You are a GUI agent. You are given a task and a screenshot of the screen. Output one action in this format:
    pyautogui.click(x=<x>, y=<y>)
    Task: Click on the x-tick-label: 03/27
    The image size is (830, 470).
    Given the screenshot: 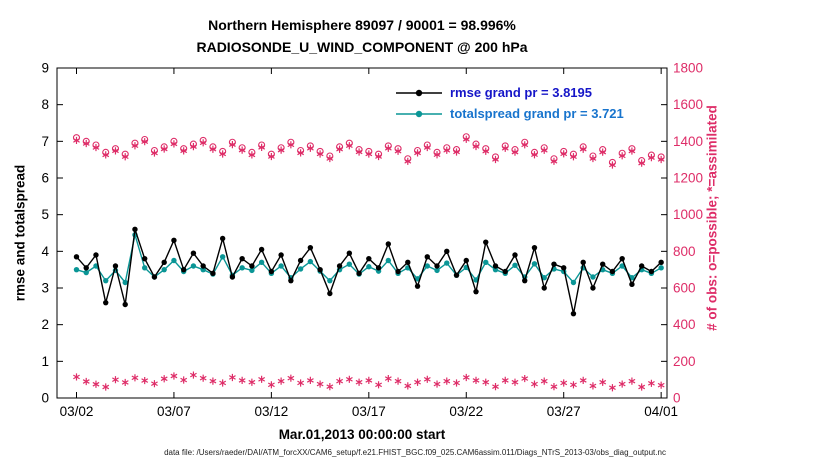 What is the action you would take?
    pyautogui.click(x=564, y=411)
    